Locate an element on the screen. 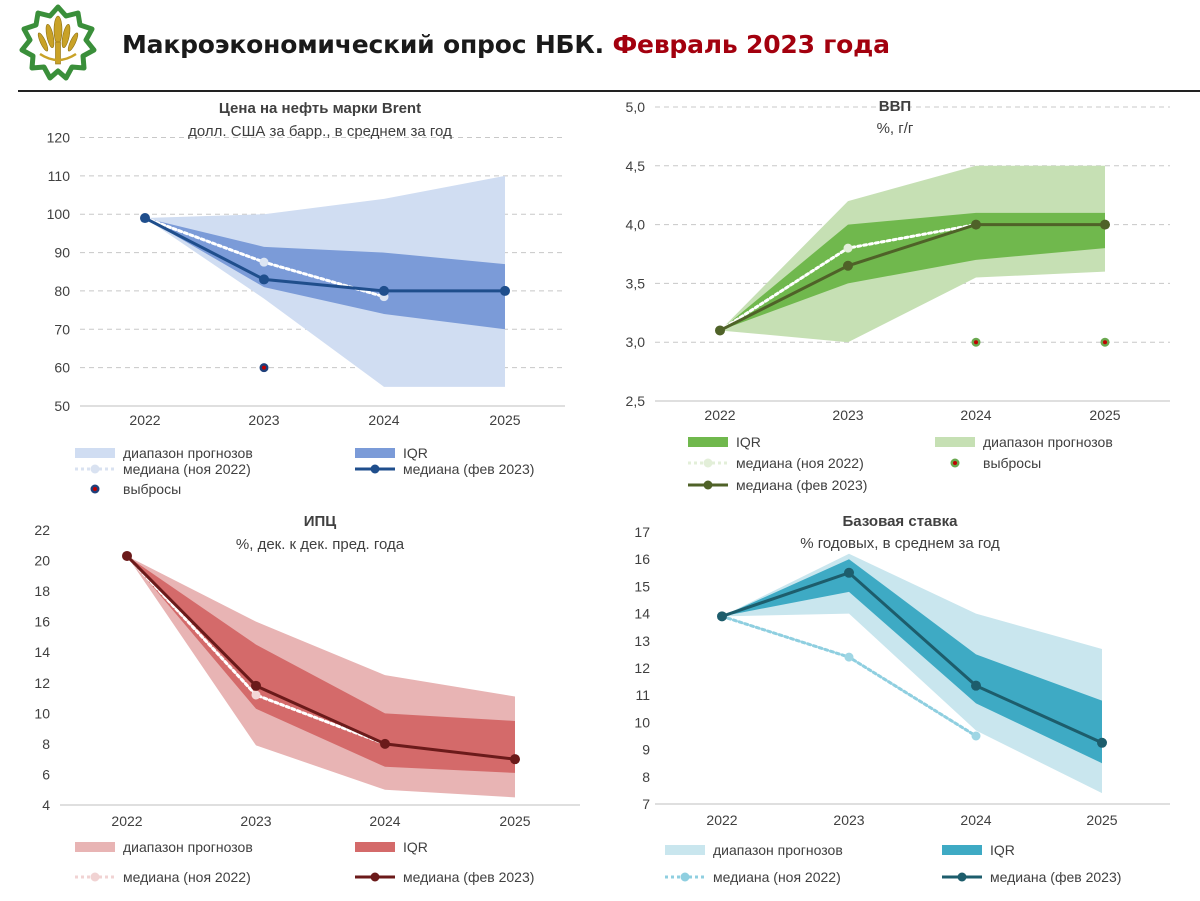 This screenshot has width=1200, height=901. y-tick-label: 60 is located at coordinates (62, 368).